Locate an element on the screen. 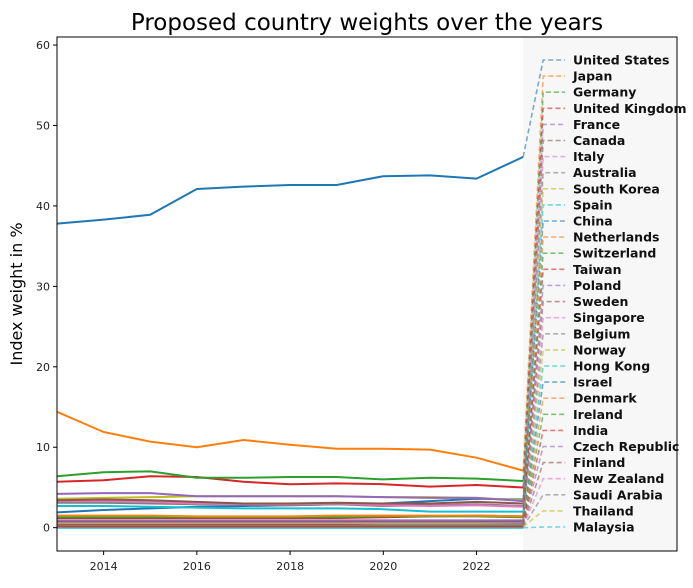  legend-connector-spain is located at coordinates (544, 358).